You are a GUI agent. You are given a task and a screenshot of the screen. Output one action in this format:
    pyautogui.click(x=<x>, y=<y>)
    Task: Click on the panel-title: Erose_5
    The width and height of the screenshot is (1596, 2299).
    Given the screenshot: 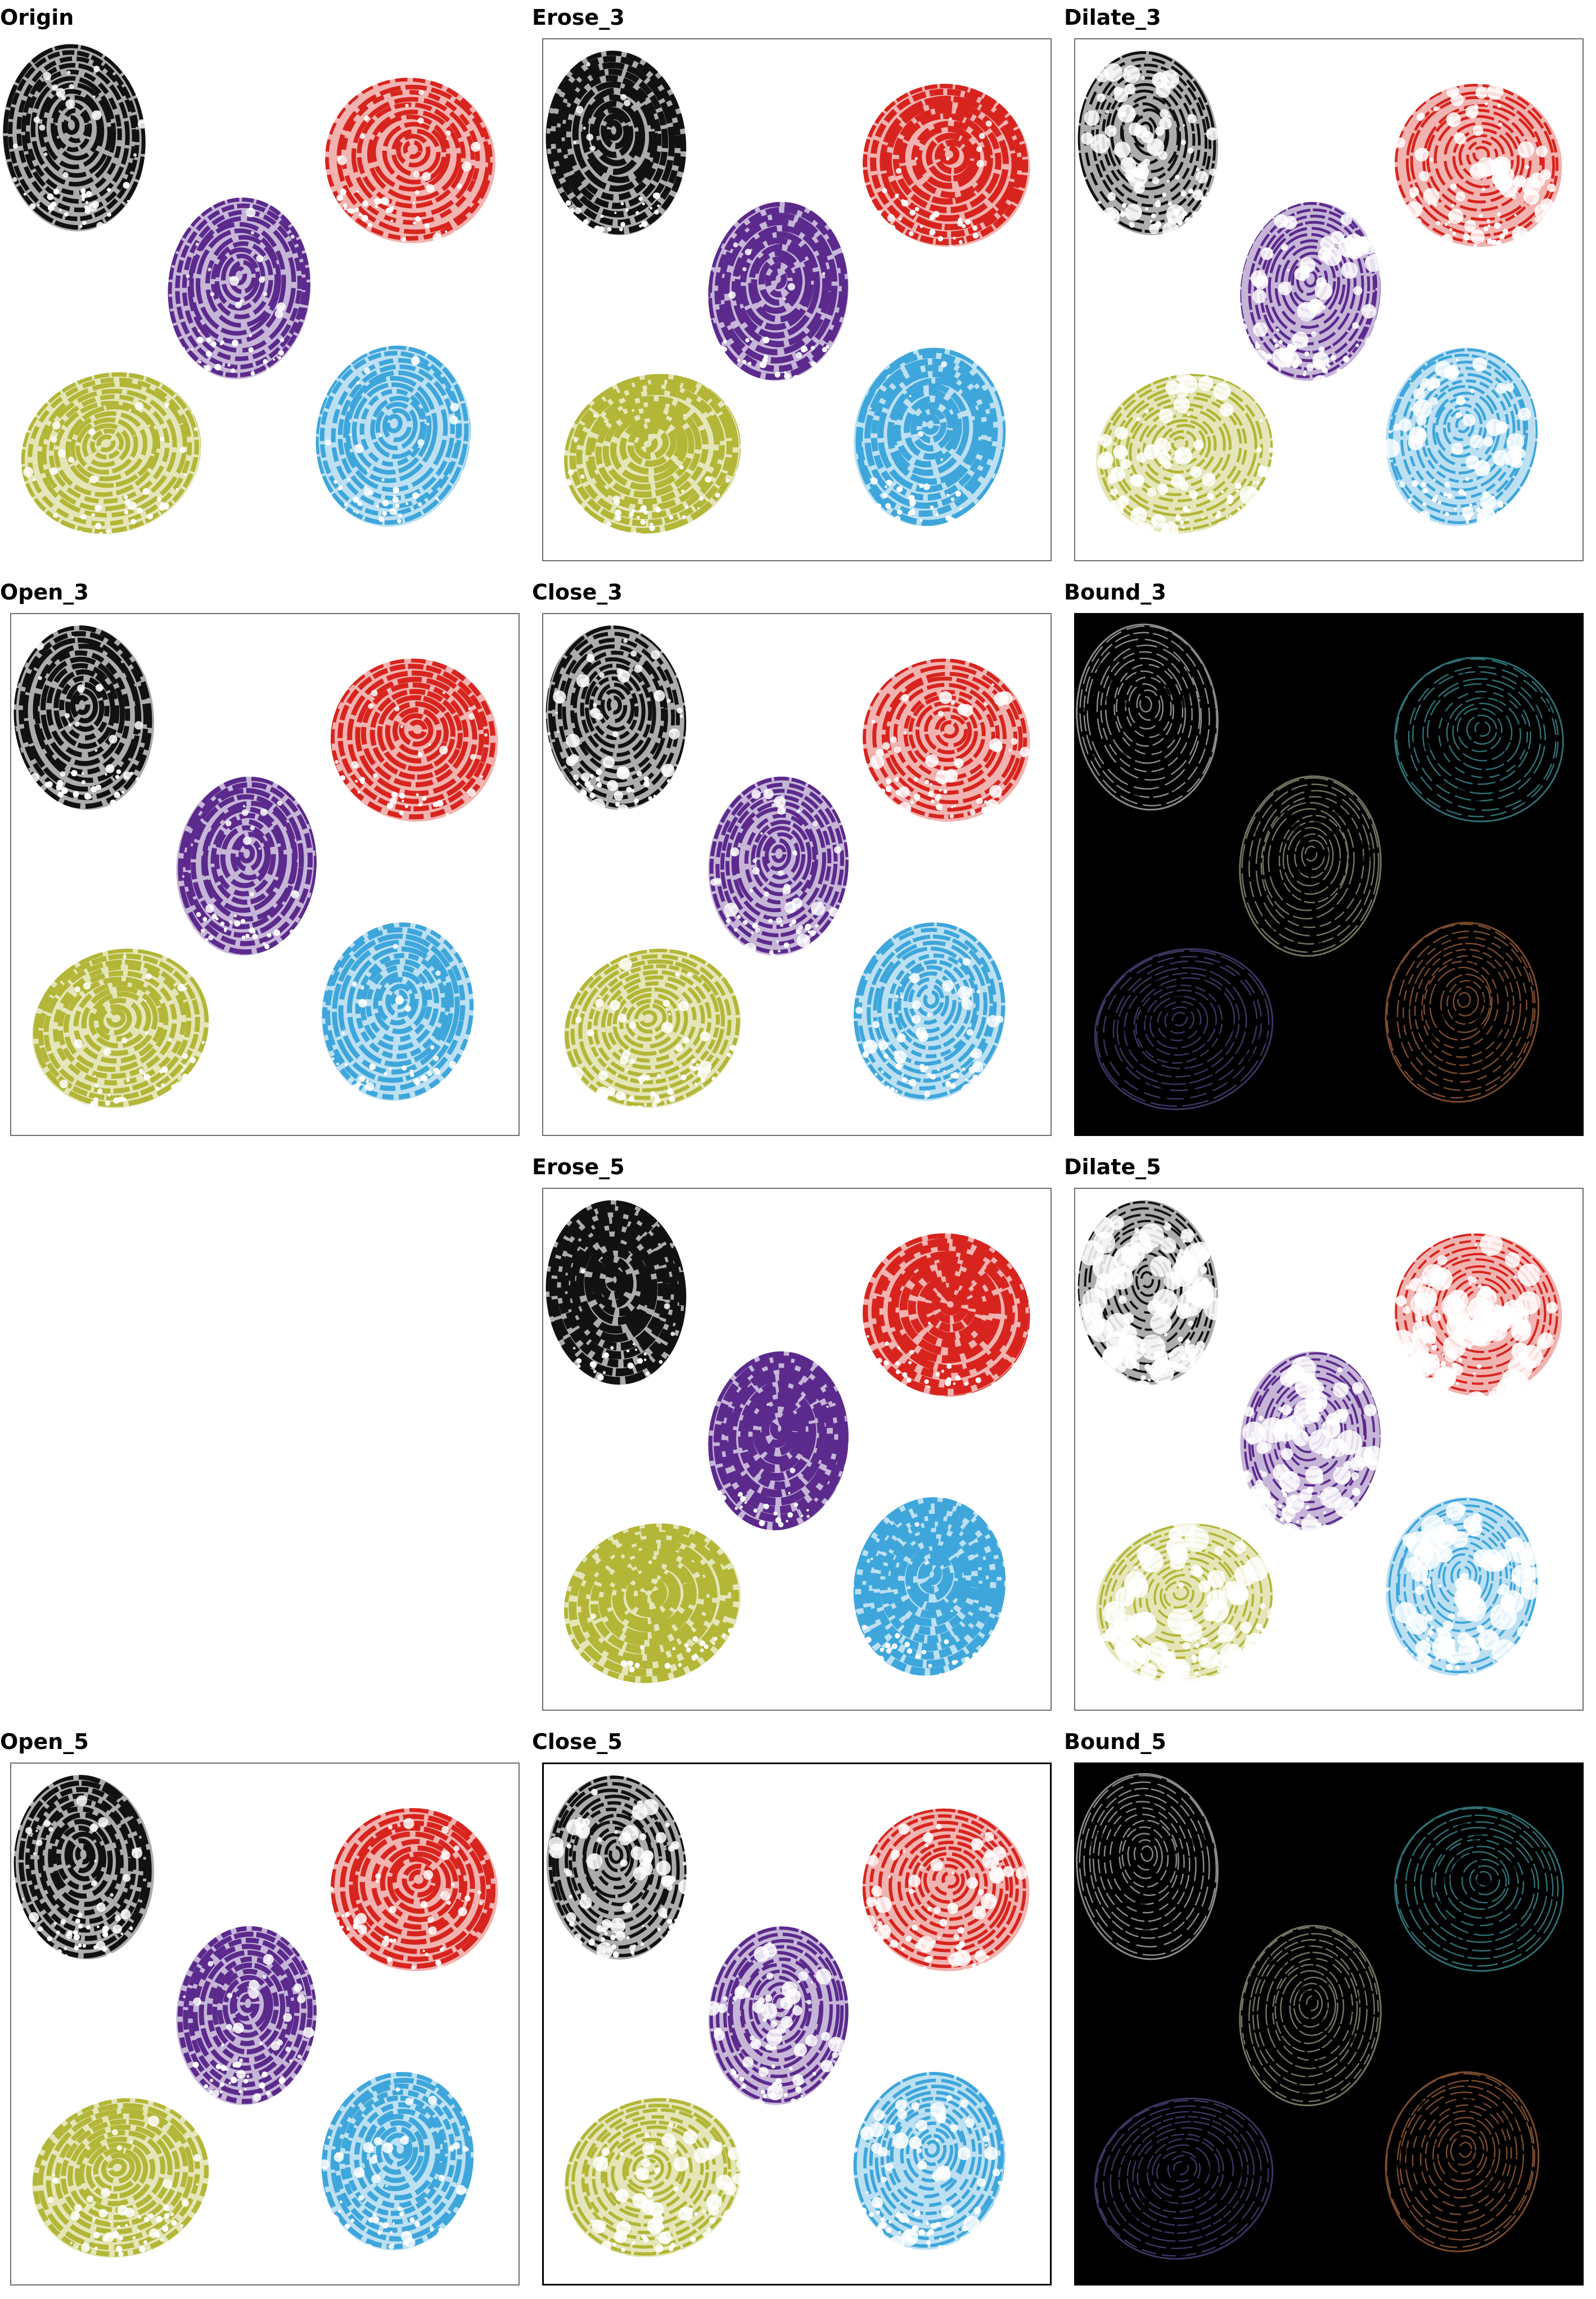 What is the action you would take?
    pyautogui.click(x=578, y=1167)
    